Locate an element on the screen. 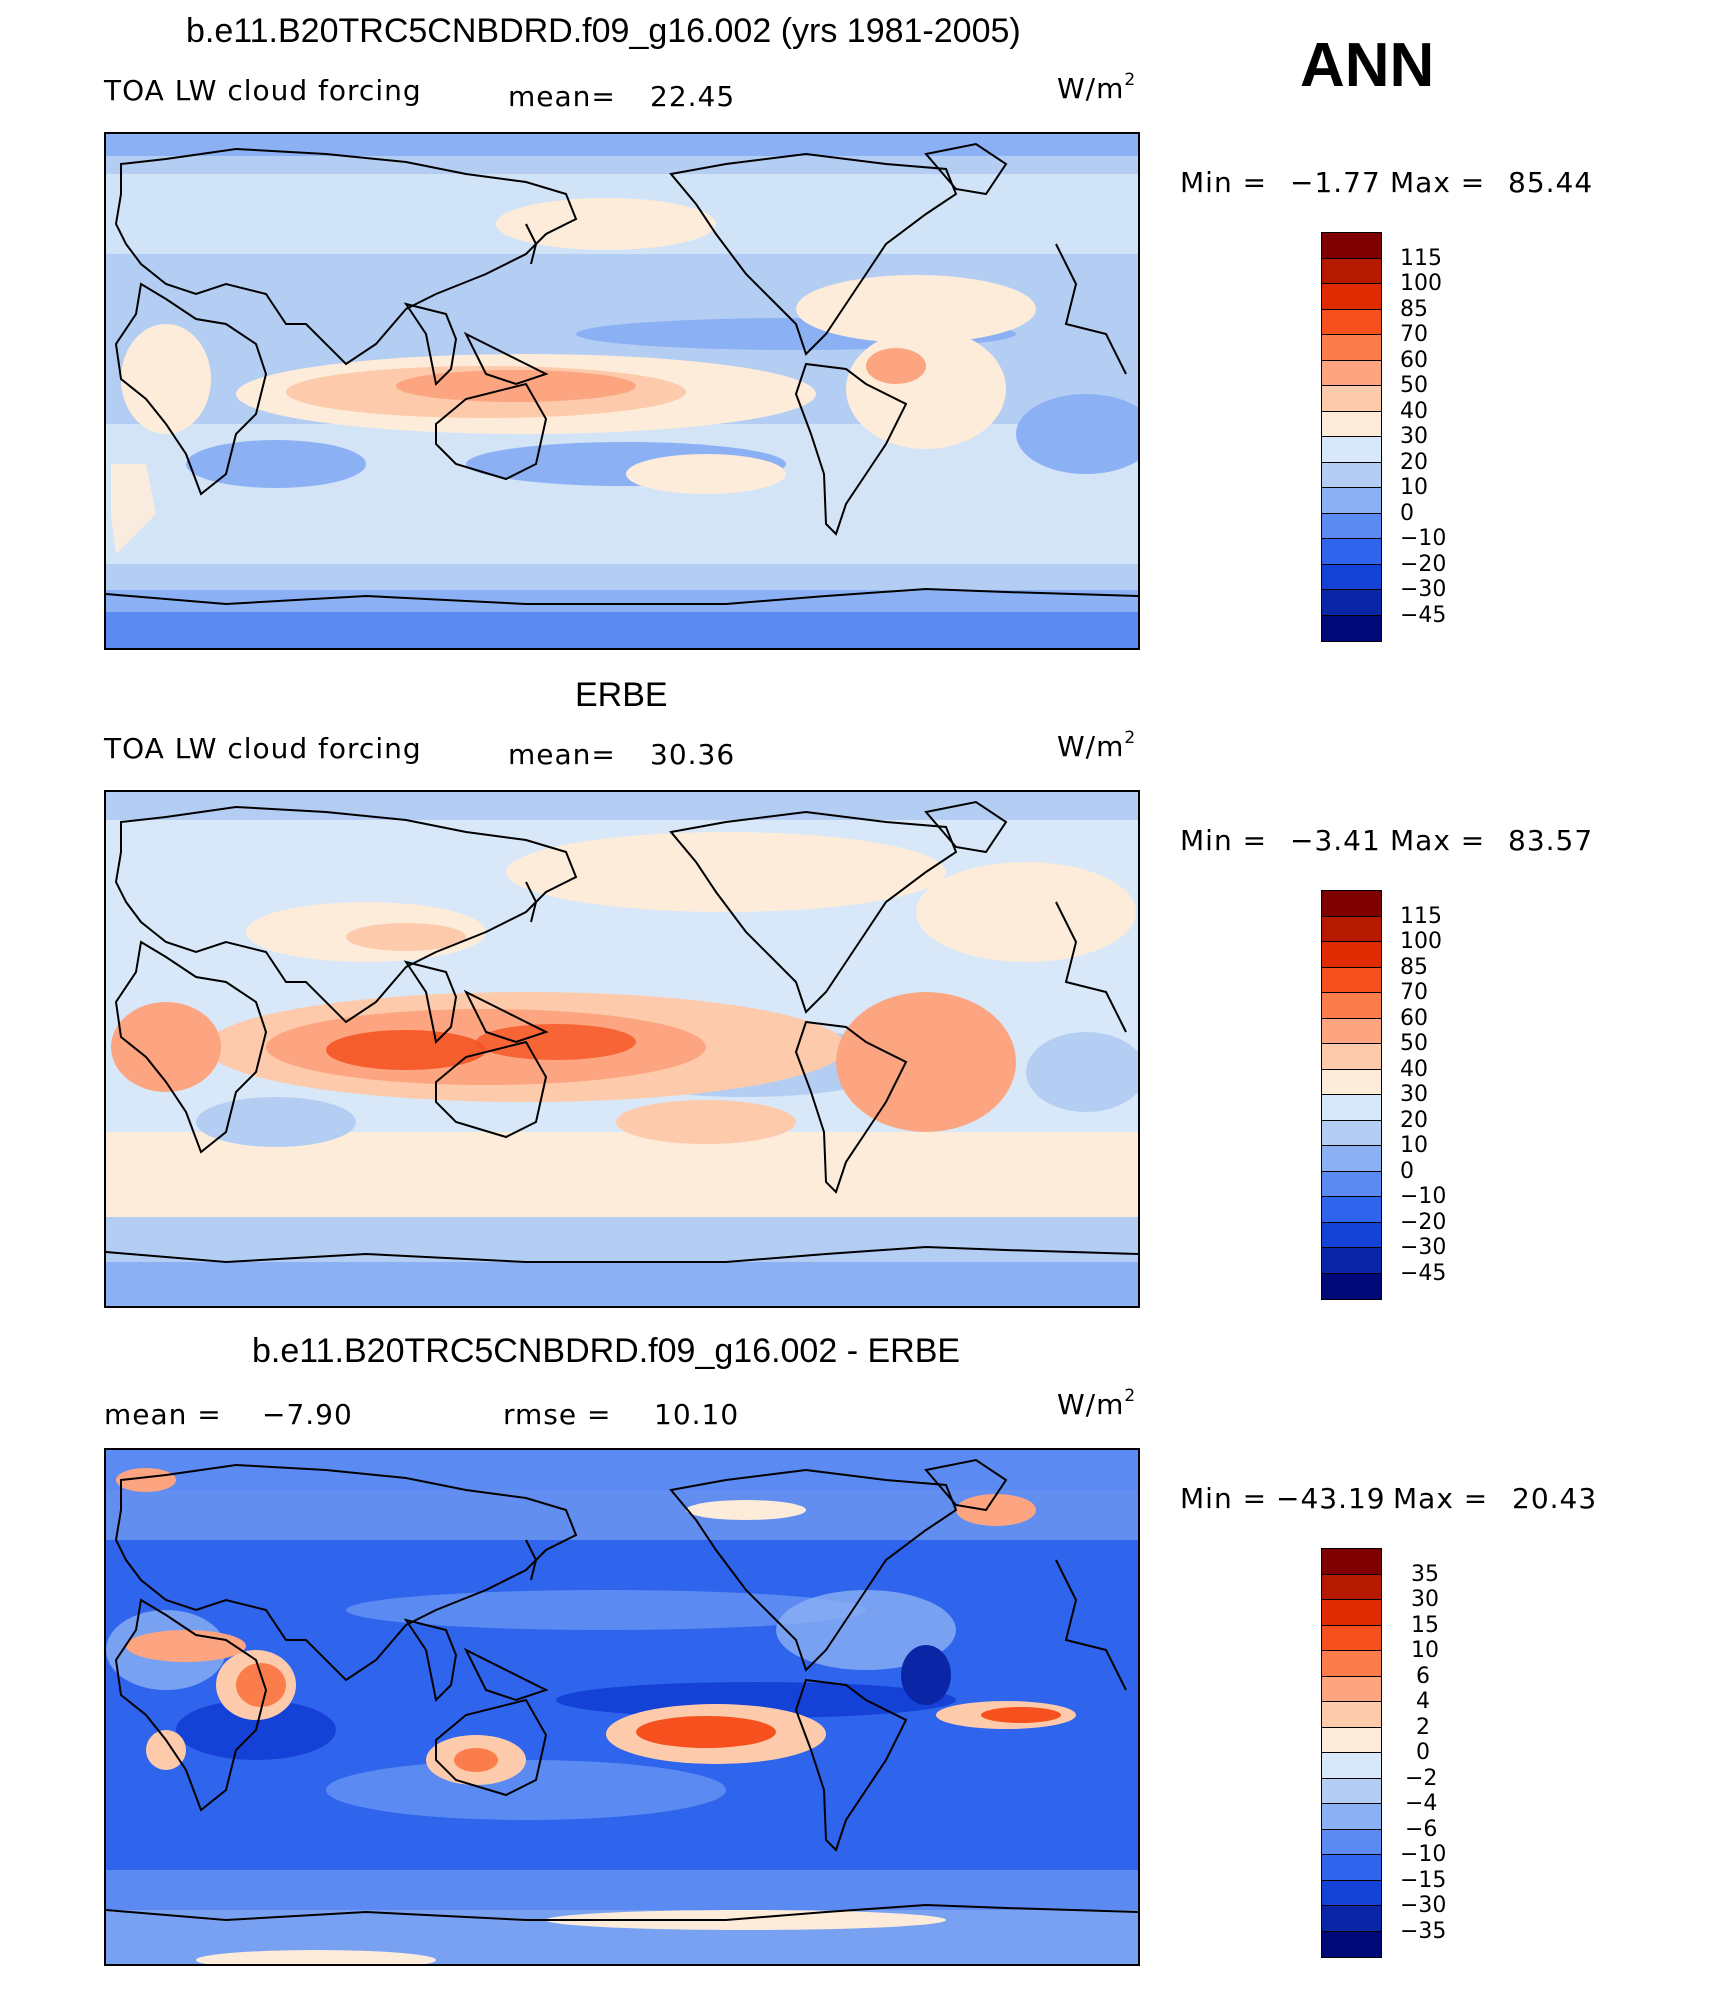 Image resolution: width=1710 pixels, height=1991 pixels. panel-1-mean-value: 22.45 is located at coordinates (693, 96).